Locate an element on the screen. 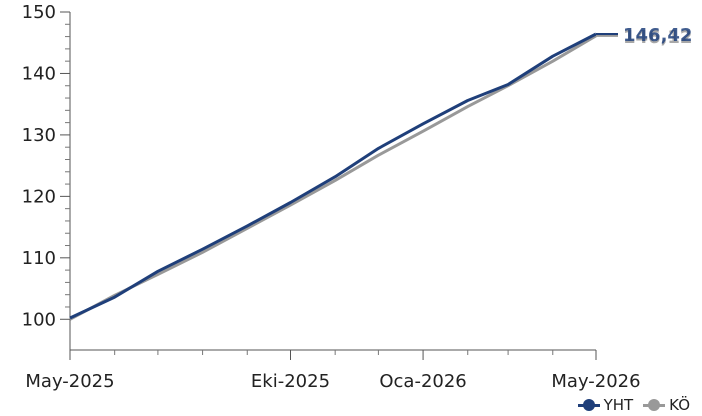 The image size is (702, 416). y-tick-label: 140 is located at coordinates (39, 73).